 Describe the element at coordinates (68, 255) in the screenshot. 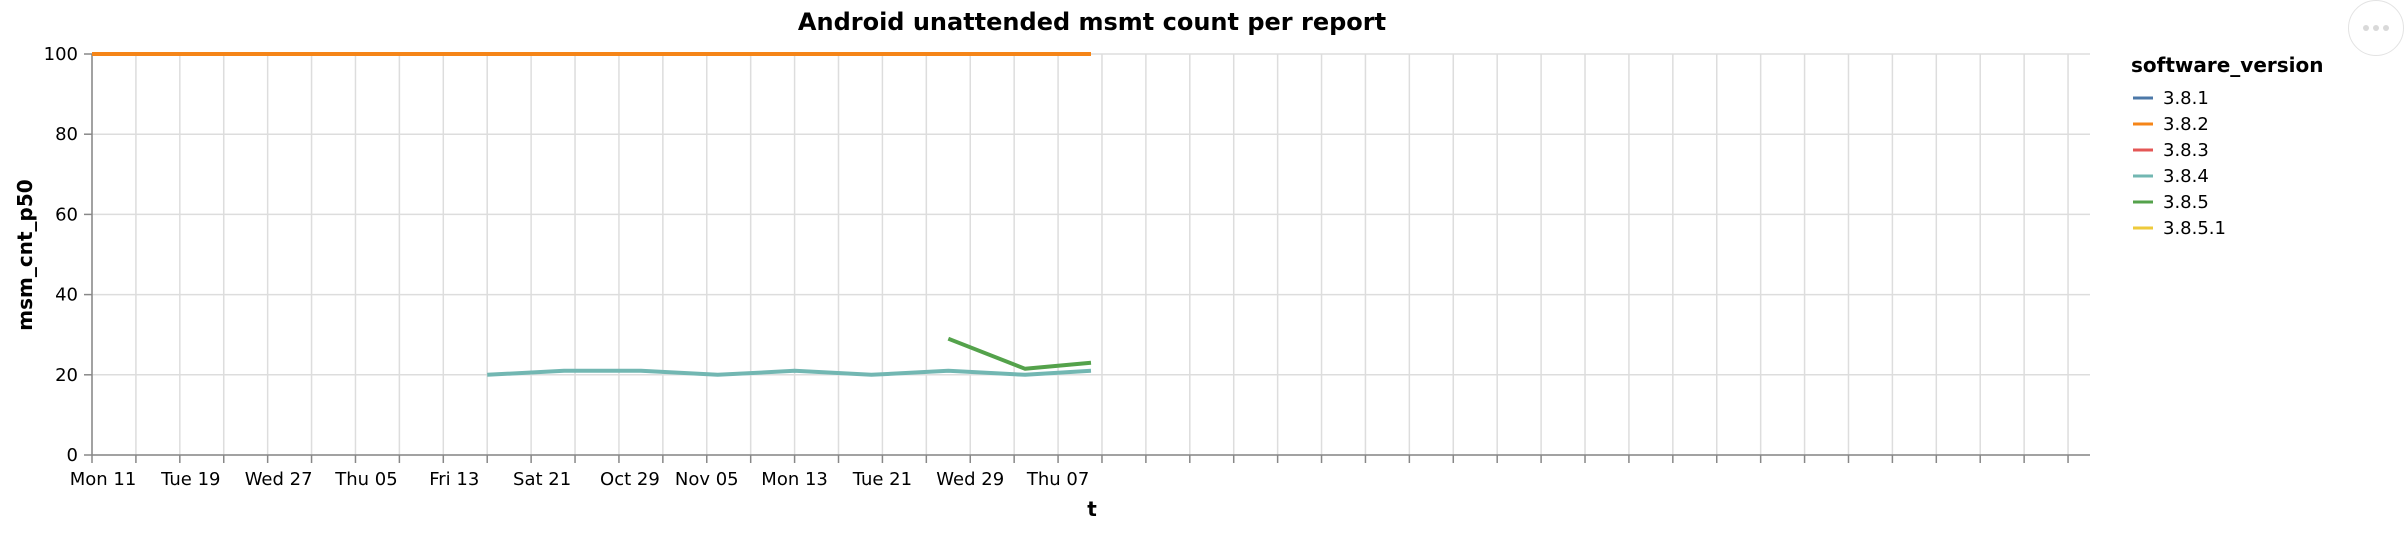

I see `y-axis: 0 20 40 60 80 100` at that location.